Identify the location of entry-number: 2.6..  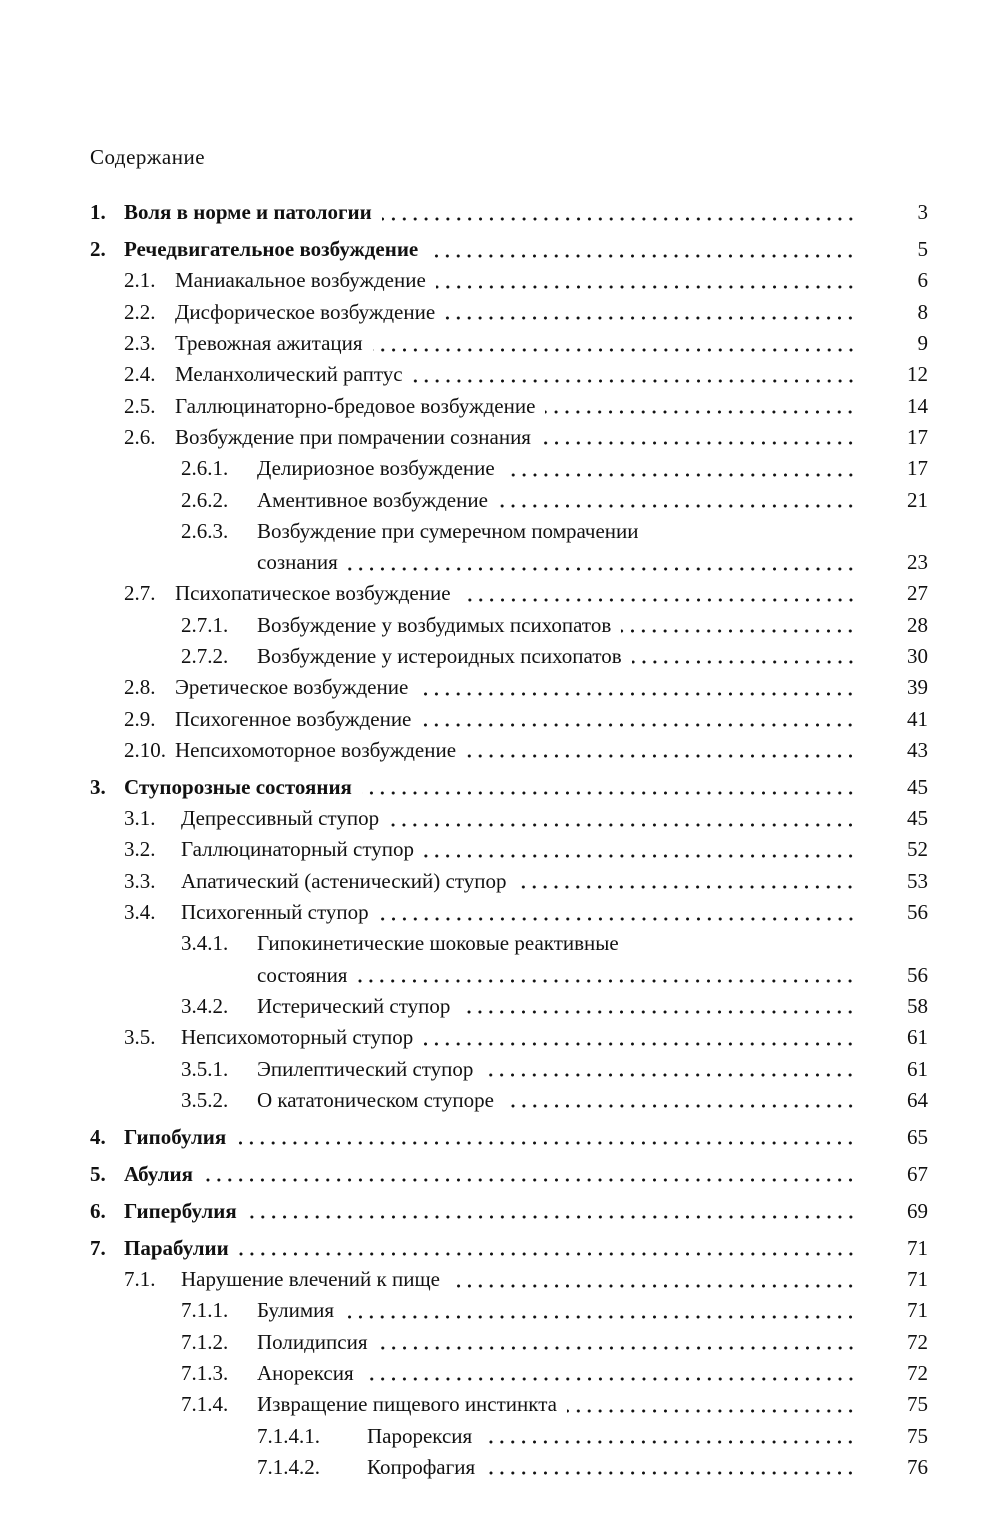
(140, 436).